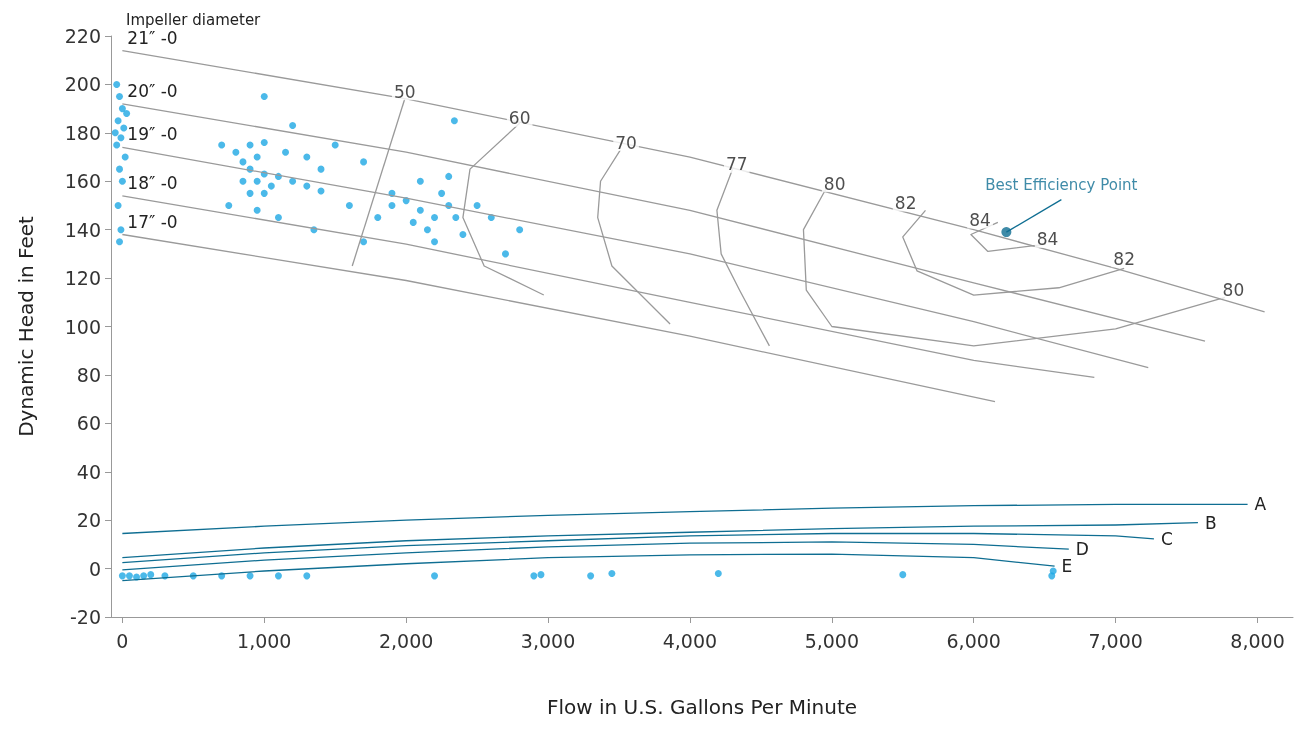  What do you see at coordinates (82, 181) in the screenshot?
I see `y-tick-label: 160` at bounding box center [82, 181].